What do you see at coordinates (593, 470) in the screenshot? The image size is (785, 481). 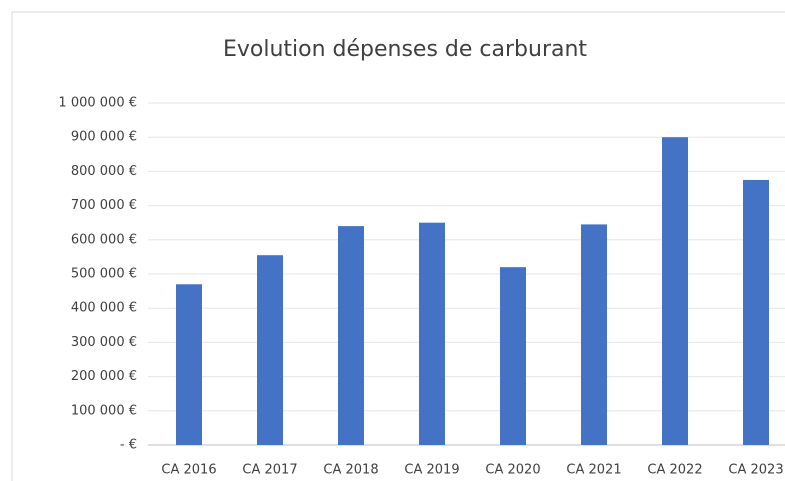 I see `x-tick-label: CA 2021` at bounding box center [593, 470].